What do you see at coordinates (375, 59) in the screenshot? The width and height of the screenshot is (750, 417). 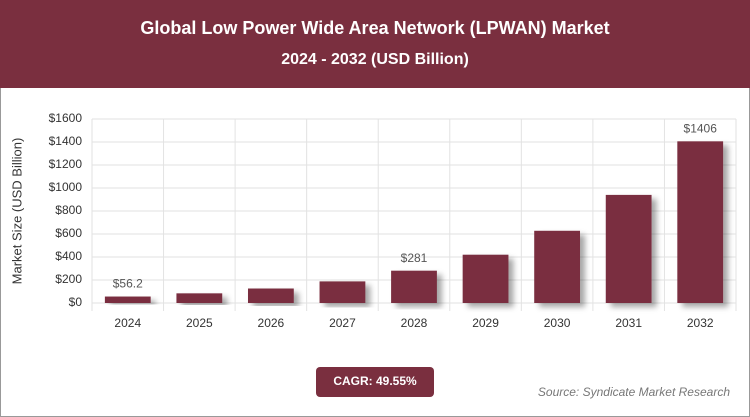 I see `chart-subtitle: 2024 - 2032 (USD Billion)` at bounding box center [375, 59].